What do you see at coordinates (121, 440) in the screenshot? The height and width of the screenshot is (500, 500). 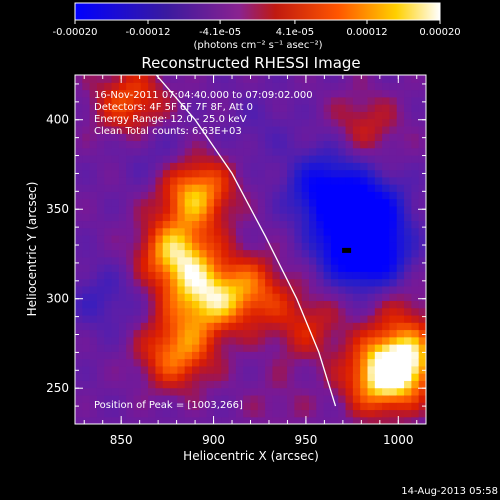 I see `x-tick-label: 850` at bounding box center [121, 440].